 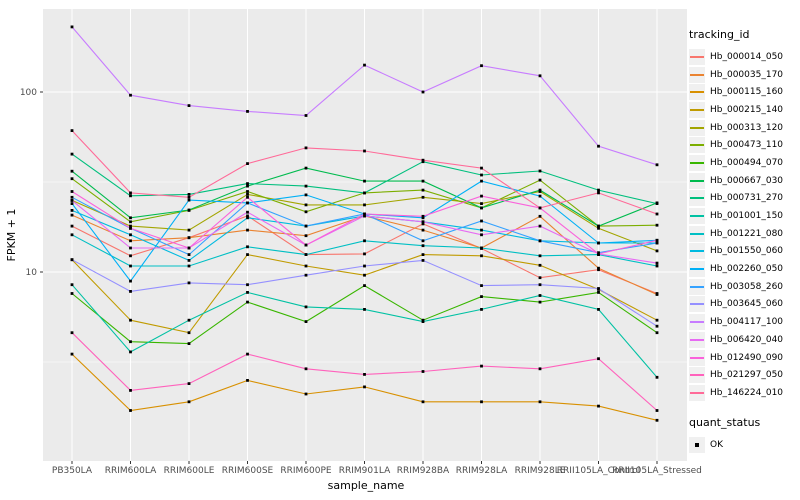 I want to click on legend-title-tracking-id: tracking_id, so click(x=719, y=34).